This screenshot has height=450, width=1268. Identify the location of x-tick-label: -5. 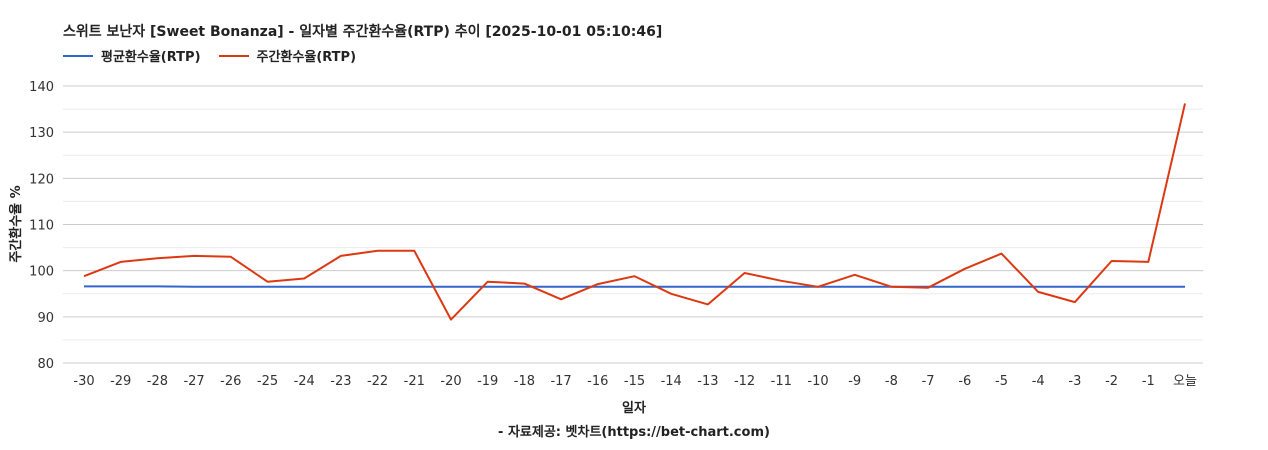
(1001, 381).